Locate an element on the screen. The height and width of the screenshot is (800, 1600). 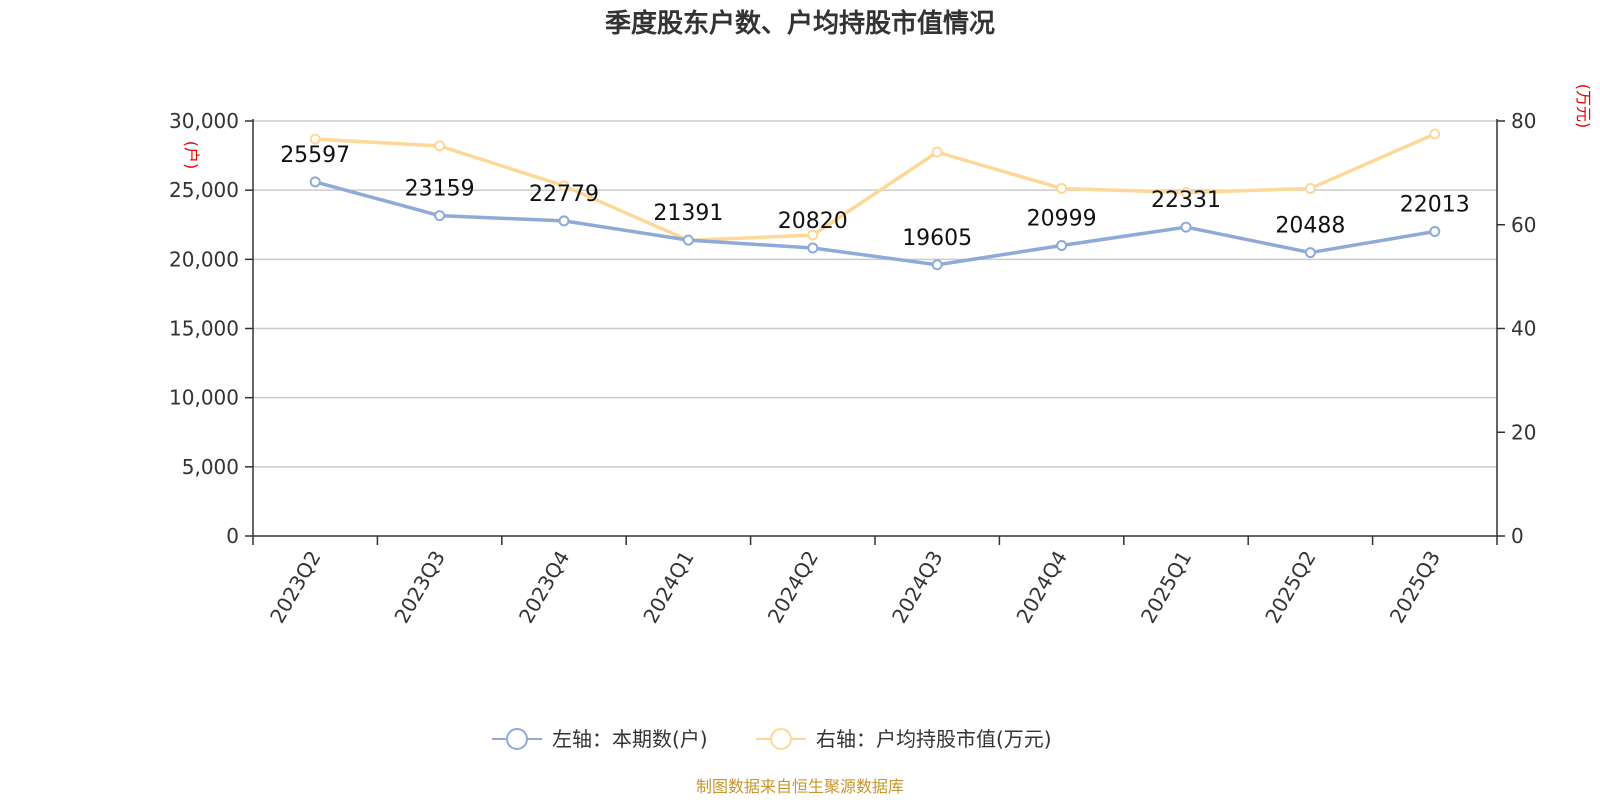
legend-item-left-series: 左轴：本期数(户) is located at coordinates (600, 739).